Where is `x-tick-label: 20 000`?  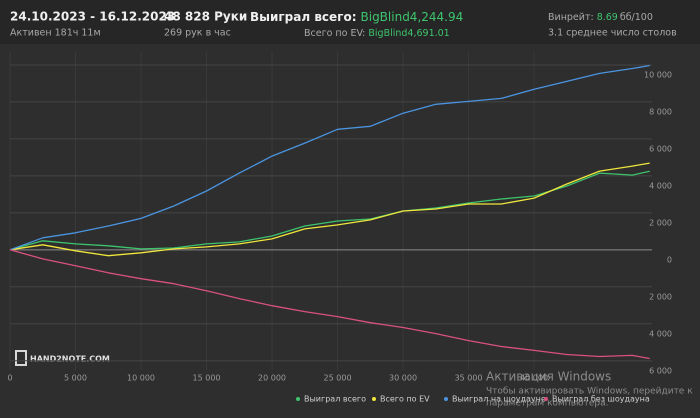
x-tick-label: 20 000 is located at coordinates (272, 378).